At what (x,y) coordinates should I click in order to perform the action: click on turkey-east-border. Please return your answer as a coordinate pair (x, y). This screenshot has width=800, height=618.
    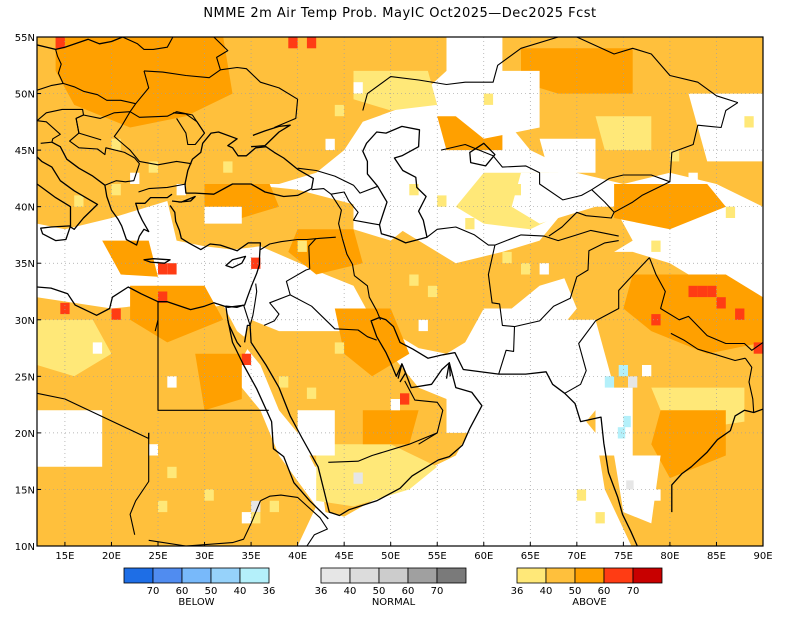
    Looking at the image, I should click on (327, 213).